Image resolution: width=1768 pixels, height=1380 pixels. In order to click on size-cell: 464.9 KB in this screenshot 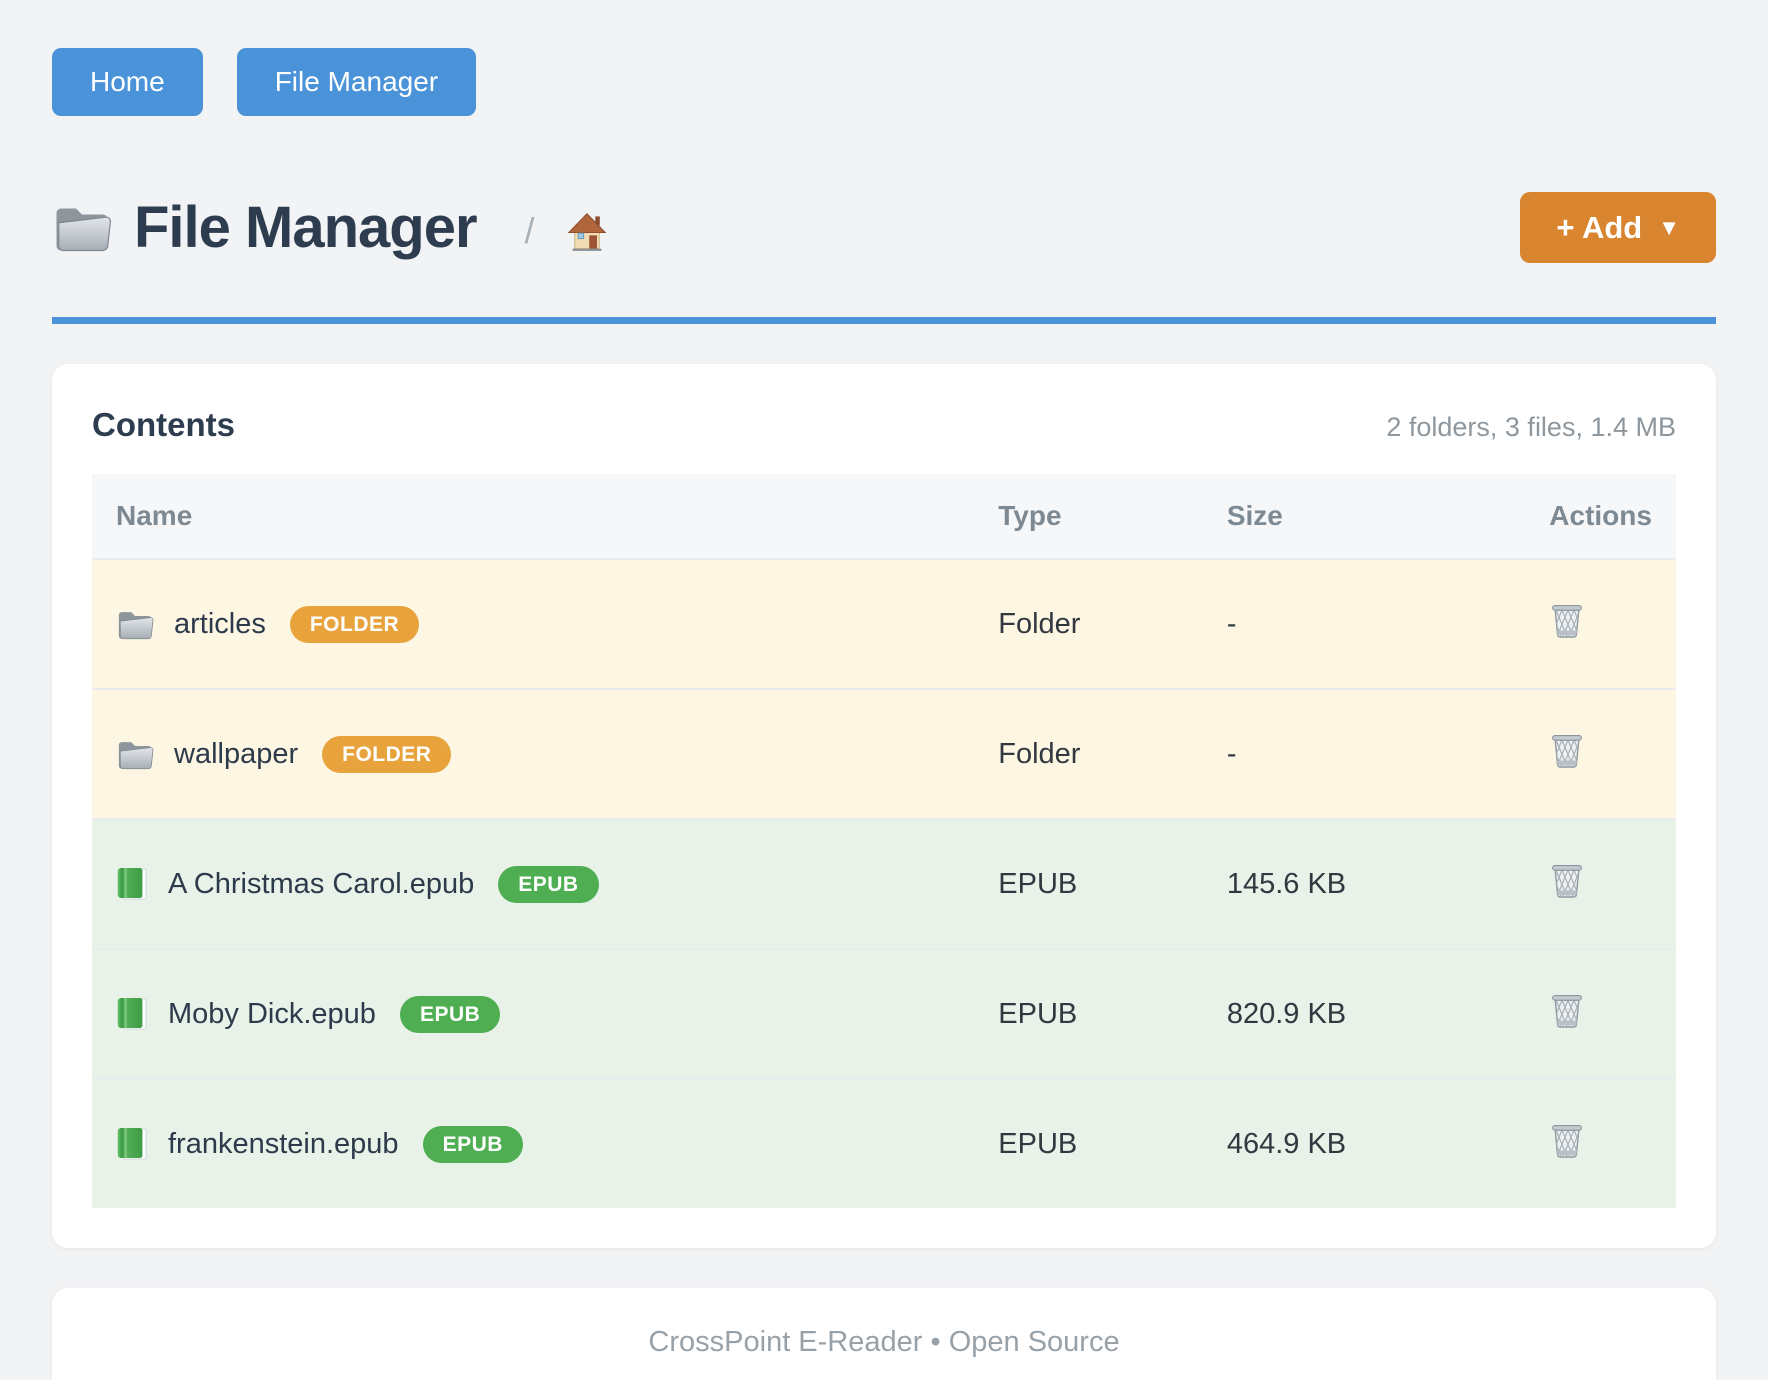, I will do `click(1286, 1143)`.